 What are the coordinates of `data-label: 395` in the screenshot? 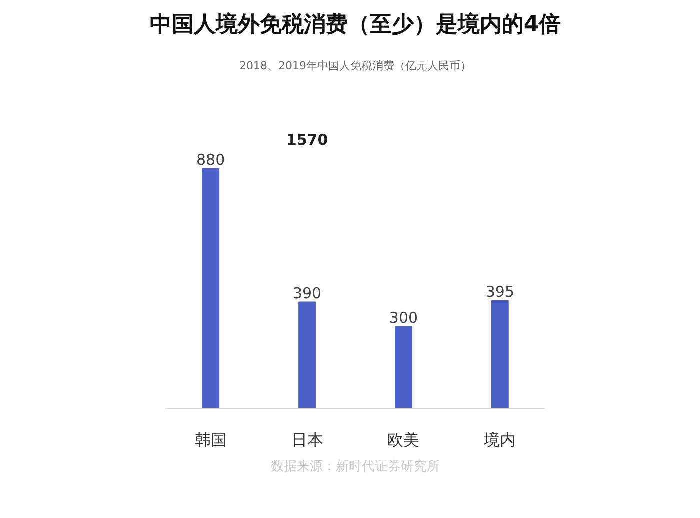 It's located at (500, 291).